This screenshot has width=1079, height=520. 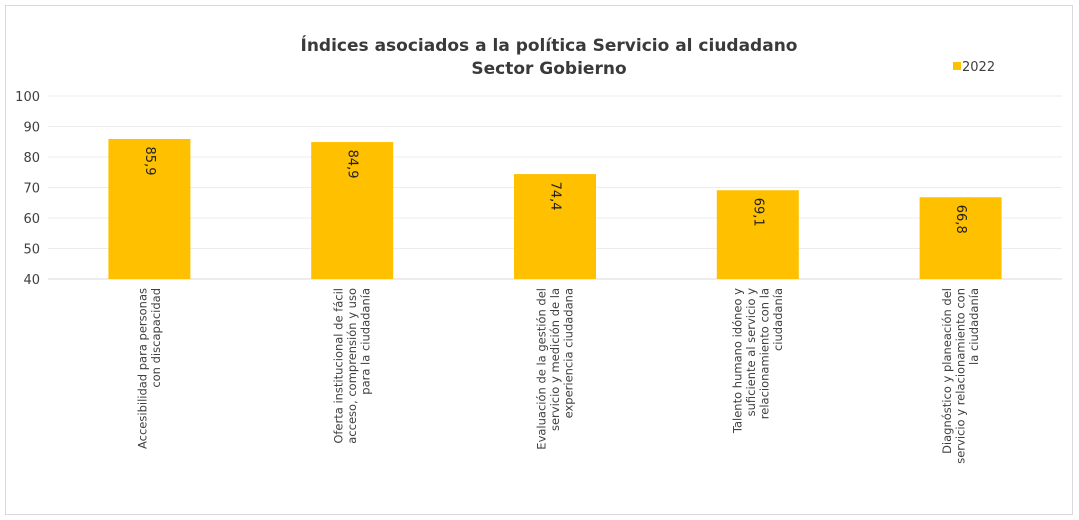 What do you see at coordinates (765, 353) in the screenshot?
I see `category-label-line: relacionamiento con la` at bounding box center [765, 353].